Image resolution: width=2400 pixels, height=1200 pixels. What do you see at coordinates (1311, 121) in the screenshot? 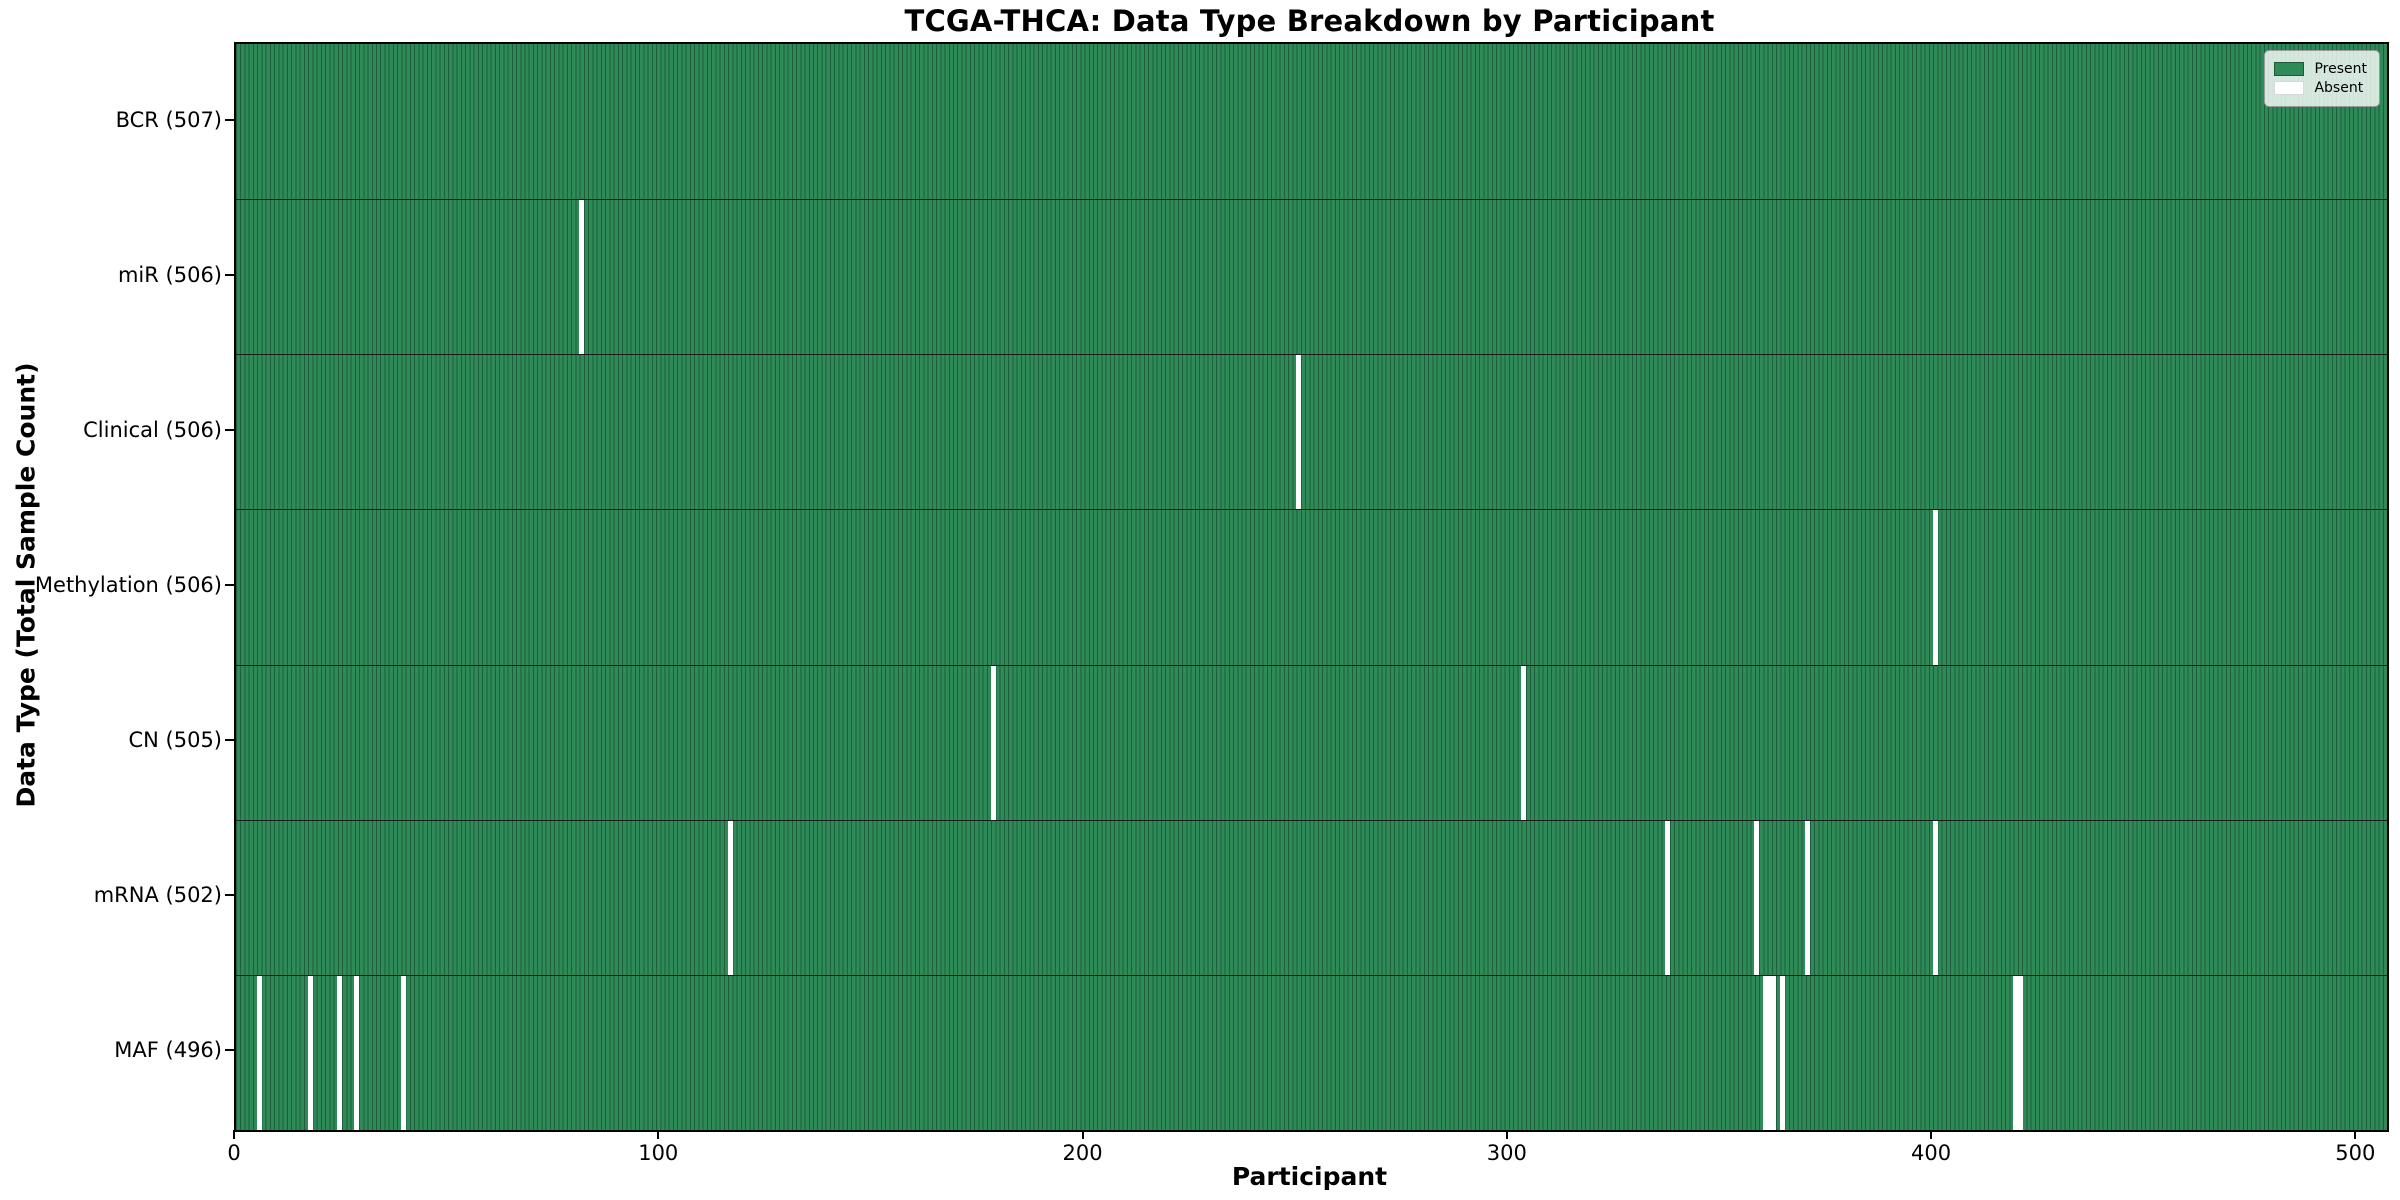
I see `row-BCR` at bounding box center [1311, 121].